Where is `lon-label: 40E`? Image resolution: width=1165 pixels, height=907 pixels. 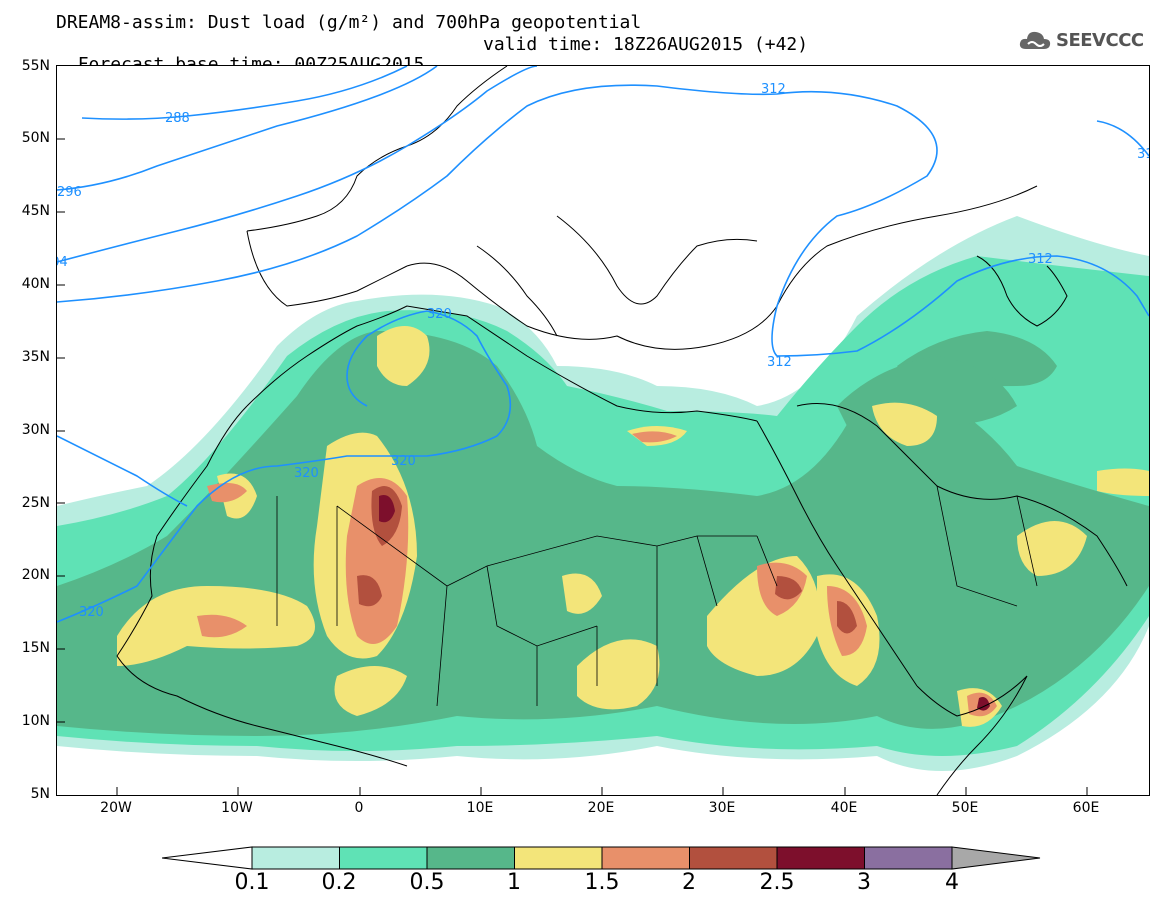 lon-label: 40E is located at coordinates (844, 808).